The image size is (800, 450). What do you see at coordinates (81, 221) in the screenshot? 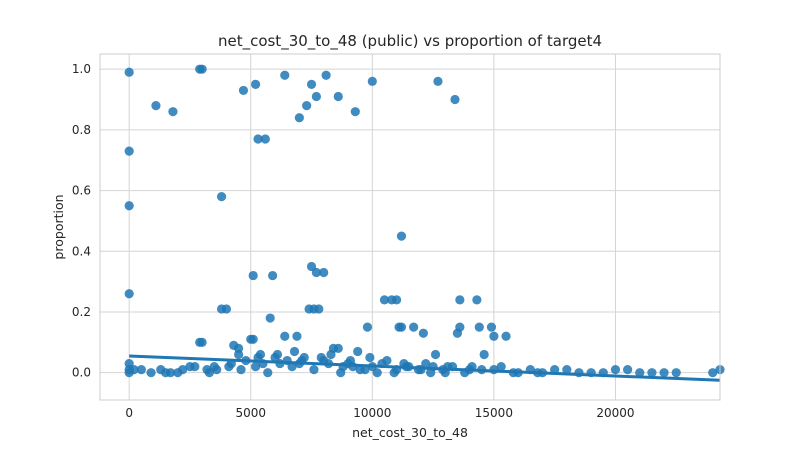
I see `y-ticks: 0.0 0.2 0.4 0.6 0.8 1.0` at bounding box center [81, 221].